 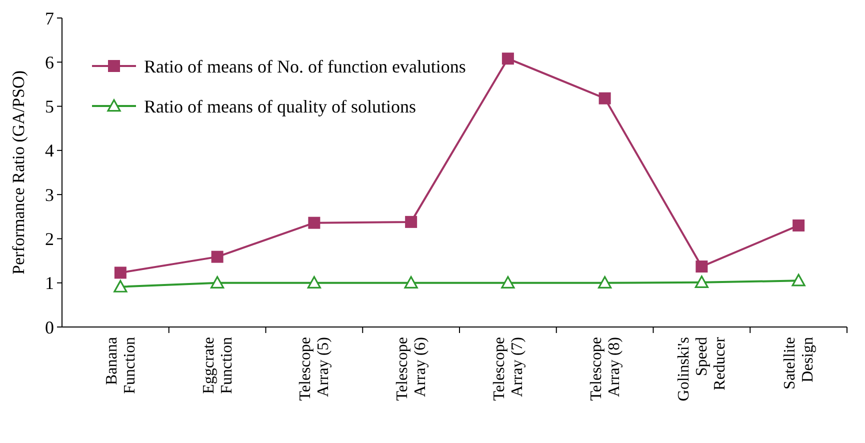 What do you see at coordinates (280, 106) in the screenshot?
I see `legend-label: Ratio of means of quality of solutions` at bounding box center [280, 106].